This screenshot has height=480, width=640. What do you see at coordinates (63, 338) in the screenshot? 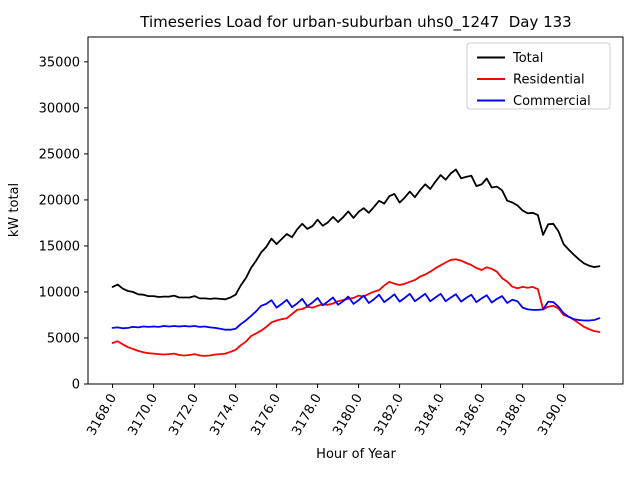
I see `y-tick-label: 5000` at bounding box center [63, 338].